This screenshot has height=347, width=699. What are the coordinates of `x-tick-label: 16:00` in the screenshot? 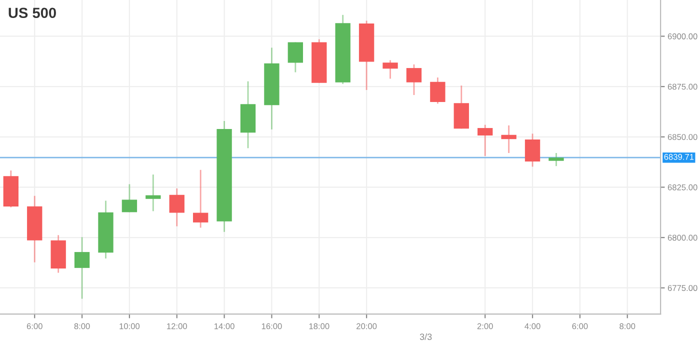 It's located at (272, 326).